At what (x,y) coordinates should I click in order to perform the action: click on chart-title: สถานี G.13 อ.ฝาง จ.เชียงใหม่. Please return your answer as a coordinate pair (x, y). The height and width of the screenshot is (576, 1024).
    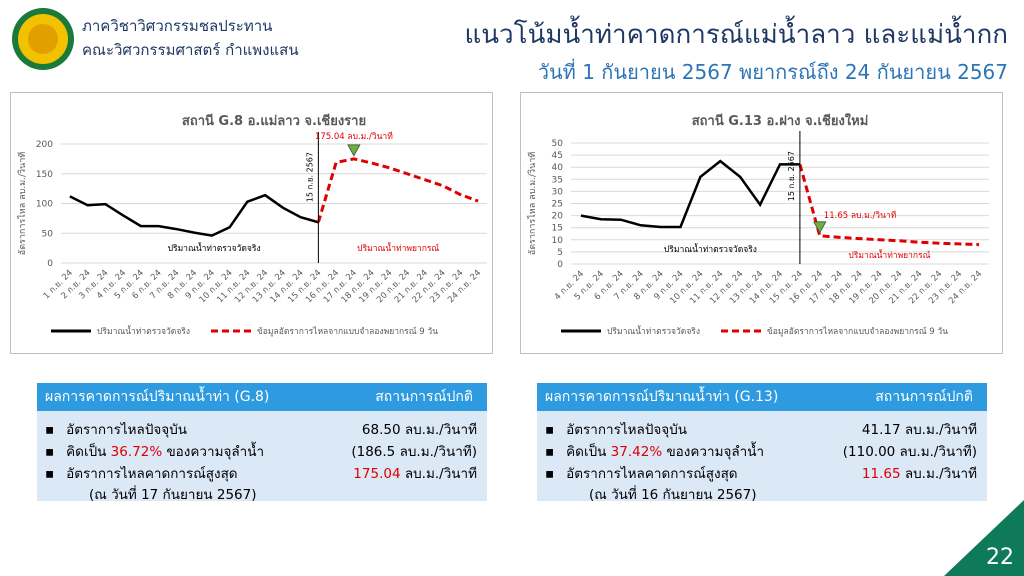
    Looking at the image, I should click on (780, 120).